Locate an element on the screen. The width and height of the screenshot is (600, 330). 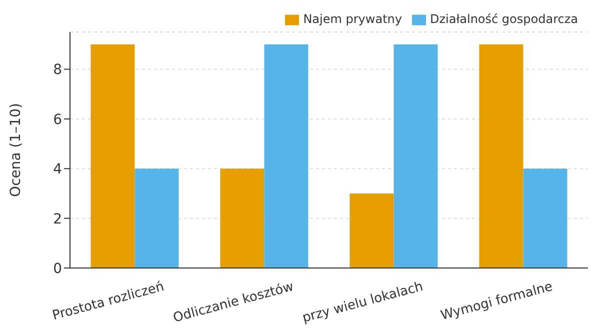
y-tick-label: 8 is located at coordinates (57, 70).